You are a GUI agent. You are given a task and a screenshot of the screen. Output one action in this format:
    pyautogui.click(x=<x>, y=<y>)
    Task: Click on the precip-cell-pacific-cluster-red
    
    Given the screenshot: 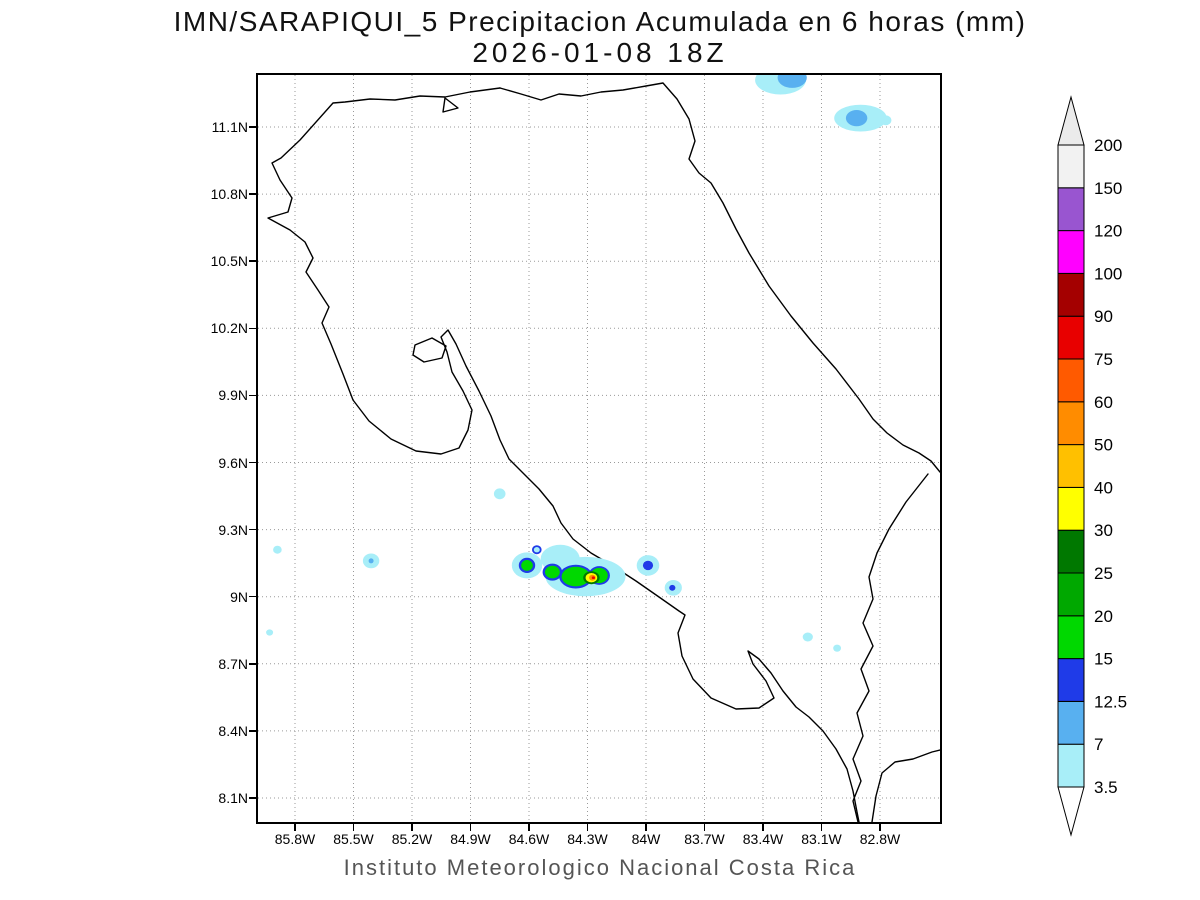 What is the action you would take?
    pyautogui.click(x=593, y=577)
    